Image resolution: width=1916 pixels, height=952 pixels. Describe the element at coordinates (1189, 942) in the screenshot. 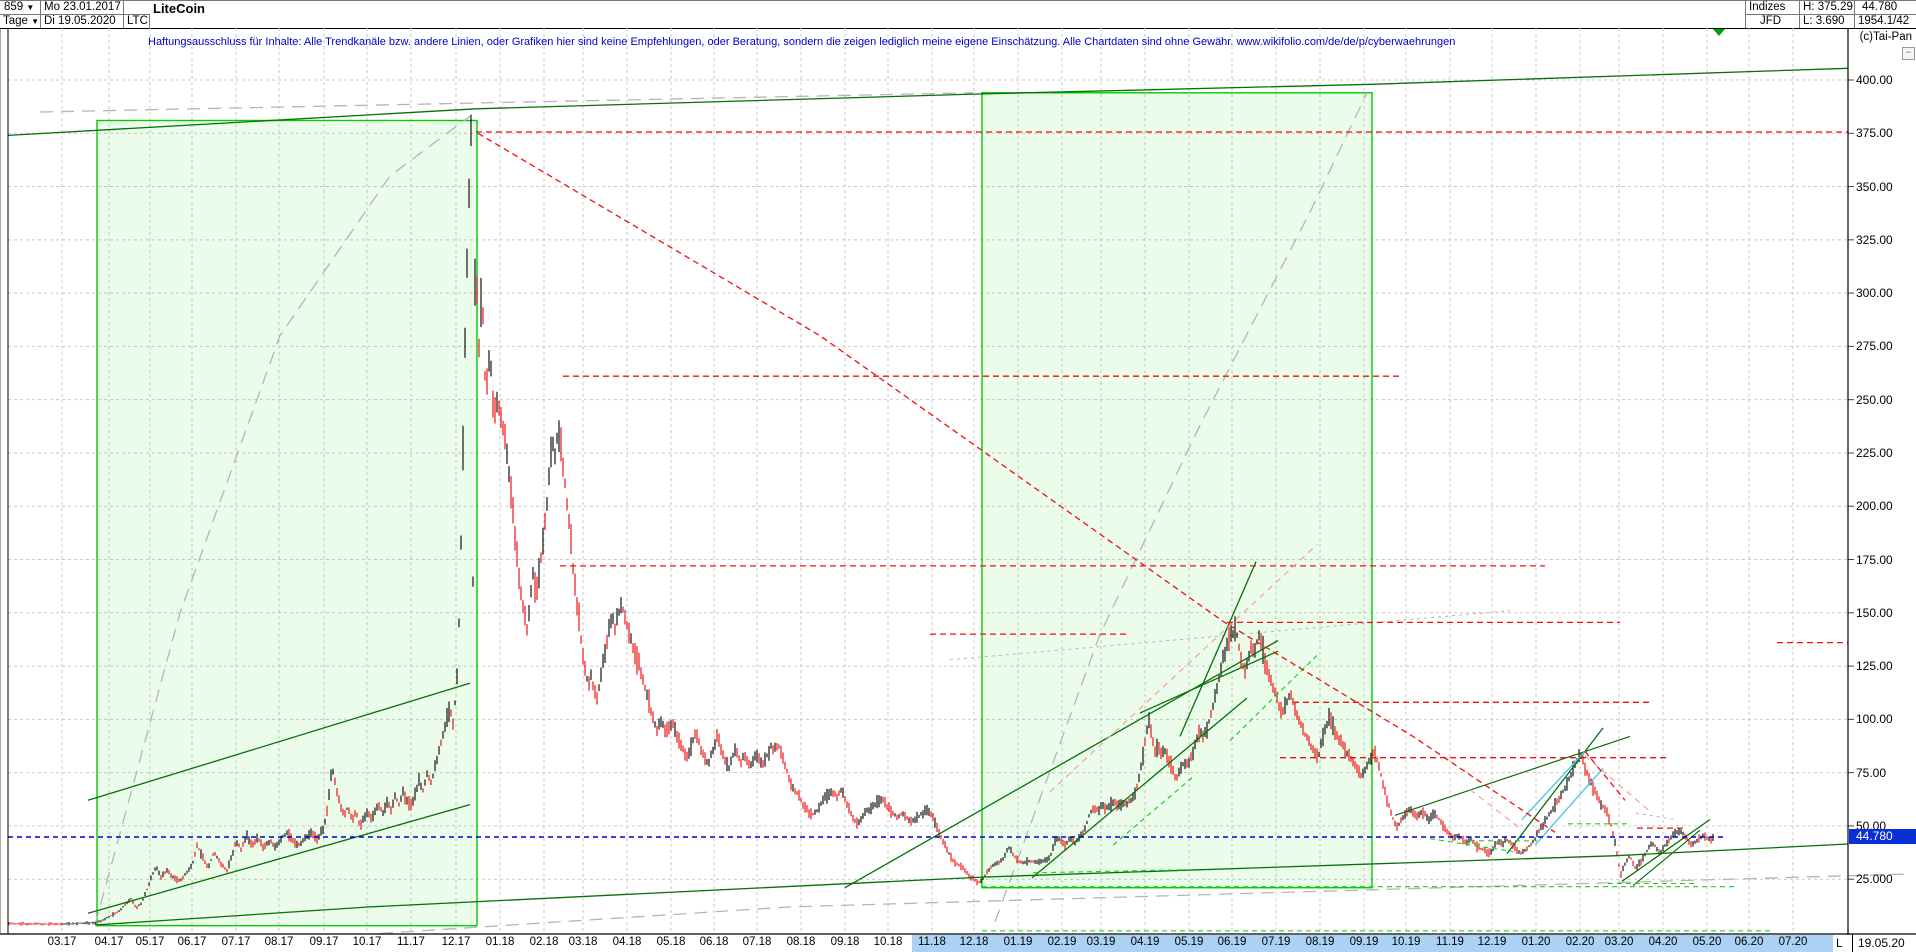

I see `x-axis-label: 05.19` at that location.